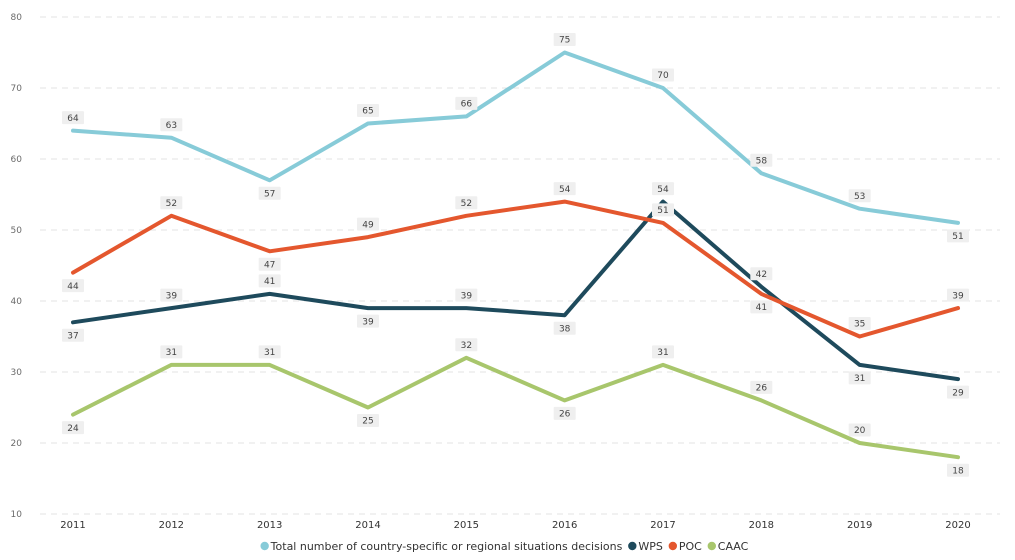 The width and height of the screenshot is (1015, 560). What do you see at coordinates (72, 525) in the screenshot?
I see `x-tick-label: 2011` at bounding box center [72, 525].